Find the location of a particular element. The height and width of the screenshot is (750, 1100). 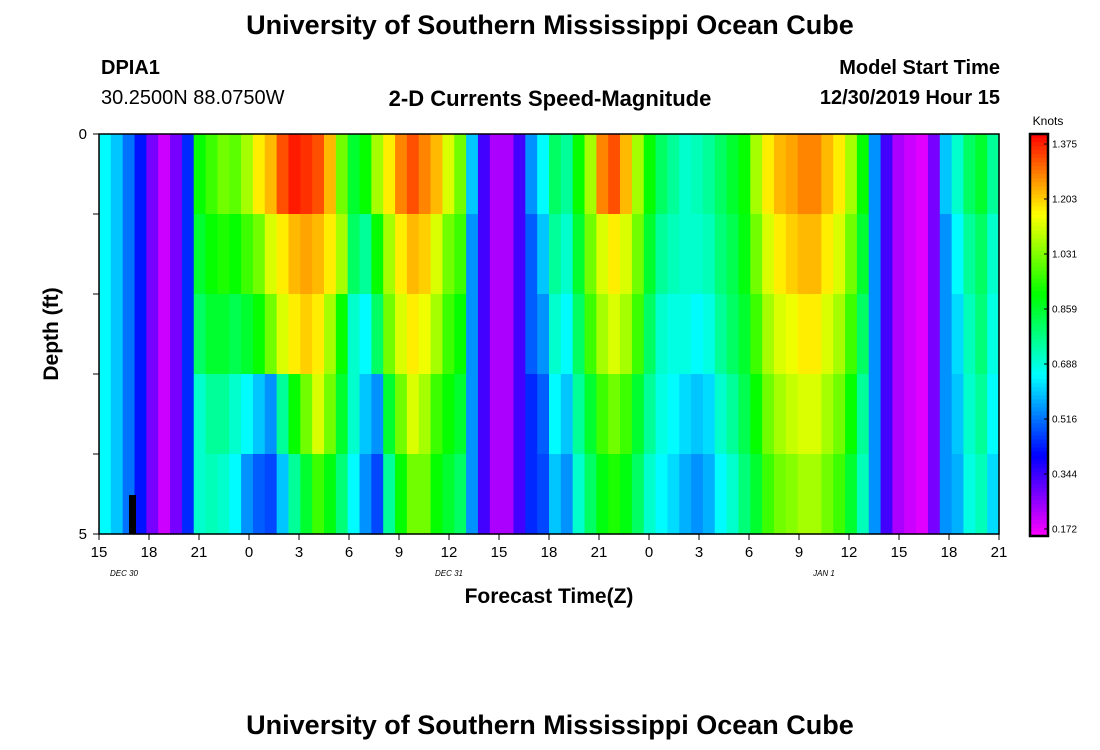

colorbar-tick-label: 0.344 is located at coordinates (1064, 475).